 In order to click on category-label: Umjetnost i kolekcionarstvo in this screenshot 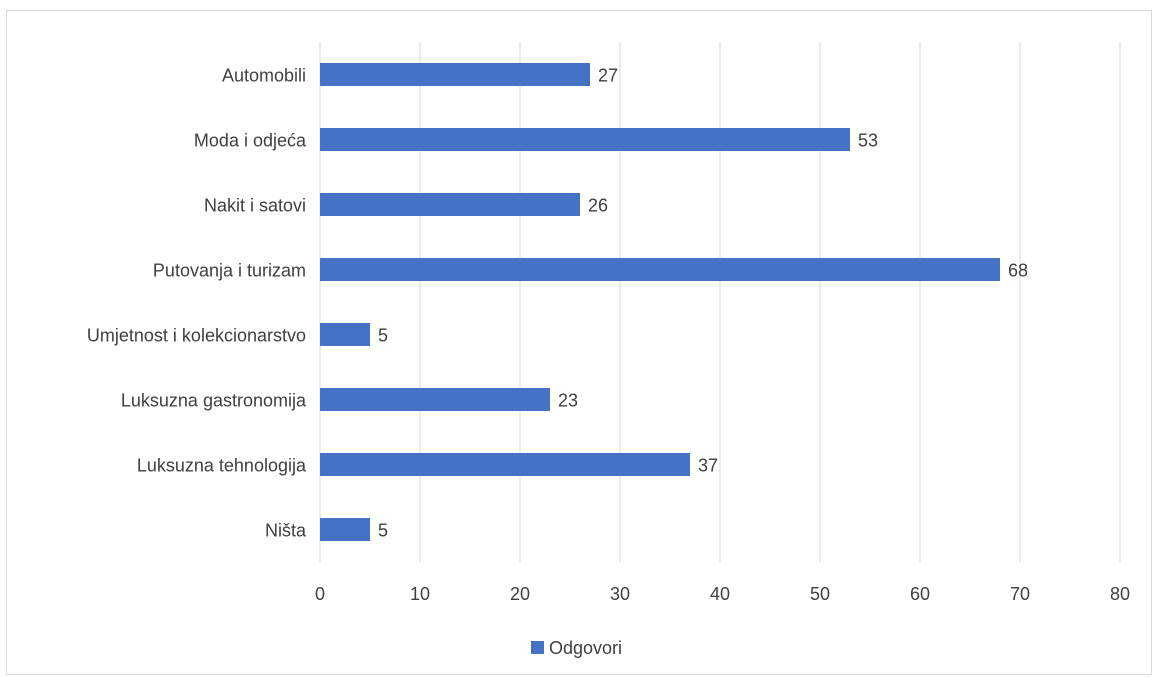, I will do `click(196, 336)`.